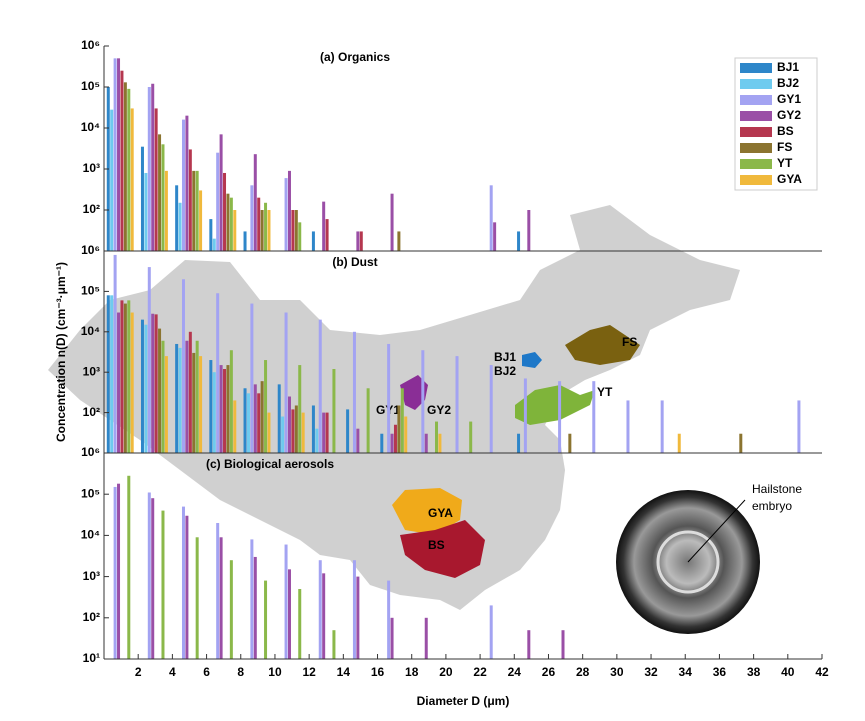 This screenshot has height=721, width=865. Describe the element at coordinates (785, 163) in the screenshot. I see `legend-label: YT` at that location.